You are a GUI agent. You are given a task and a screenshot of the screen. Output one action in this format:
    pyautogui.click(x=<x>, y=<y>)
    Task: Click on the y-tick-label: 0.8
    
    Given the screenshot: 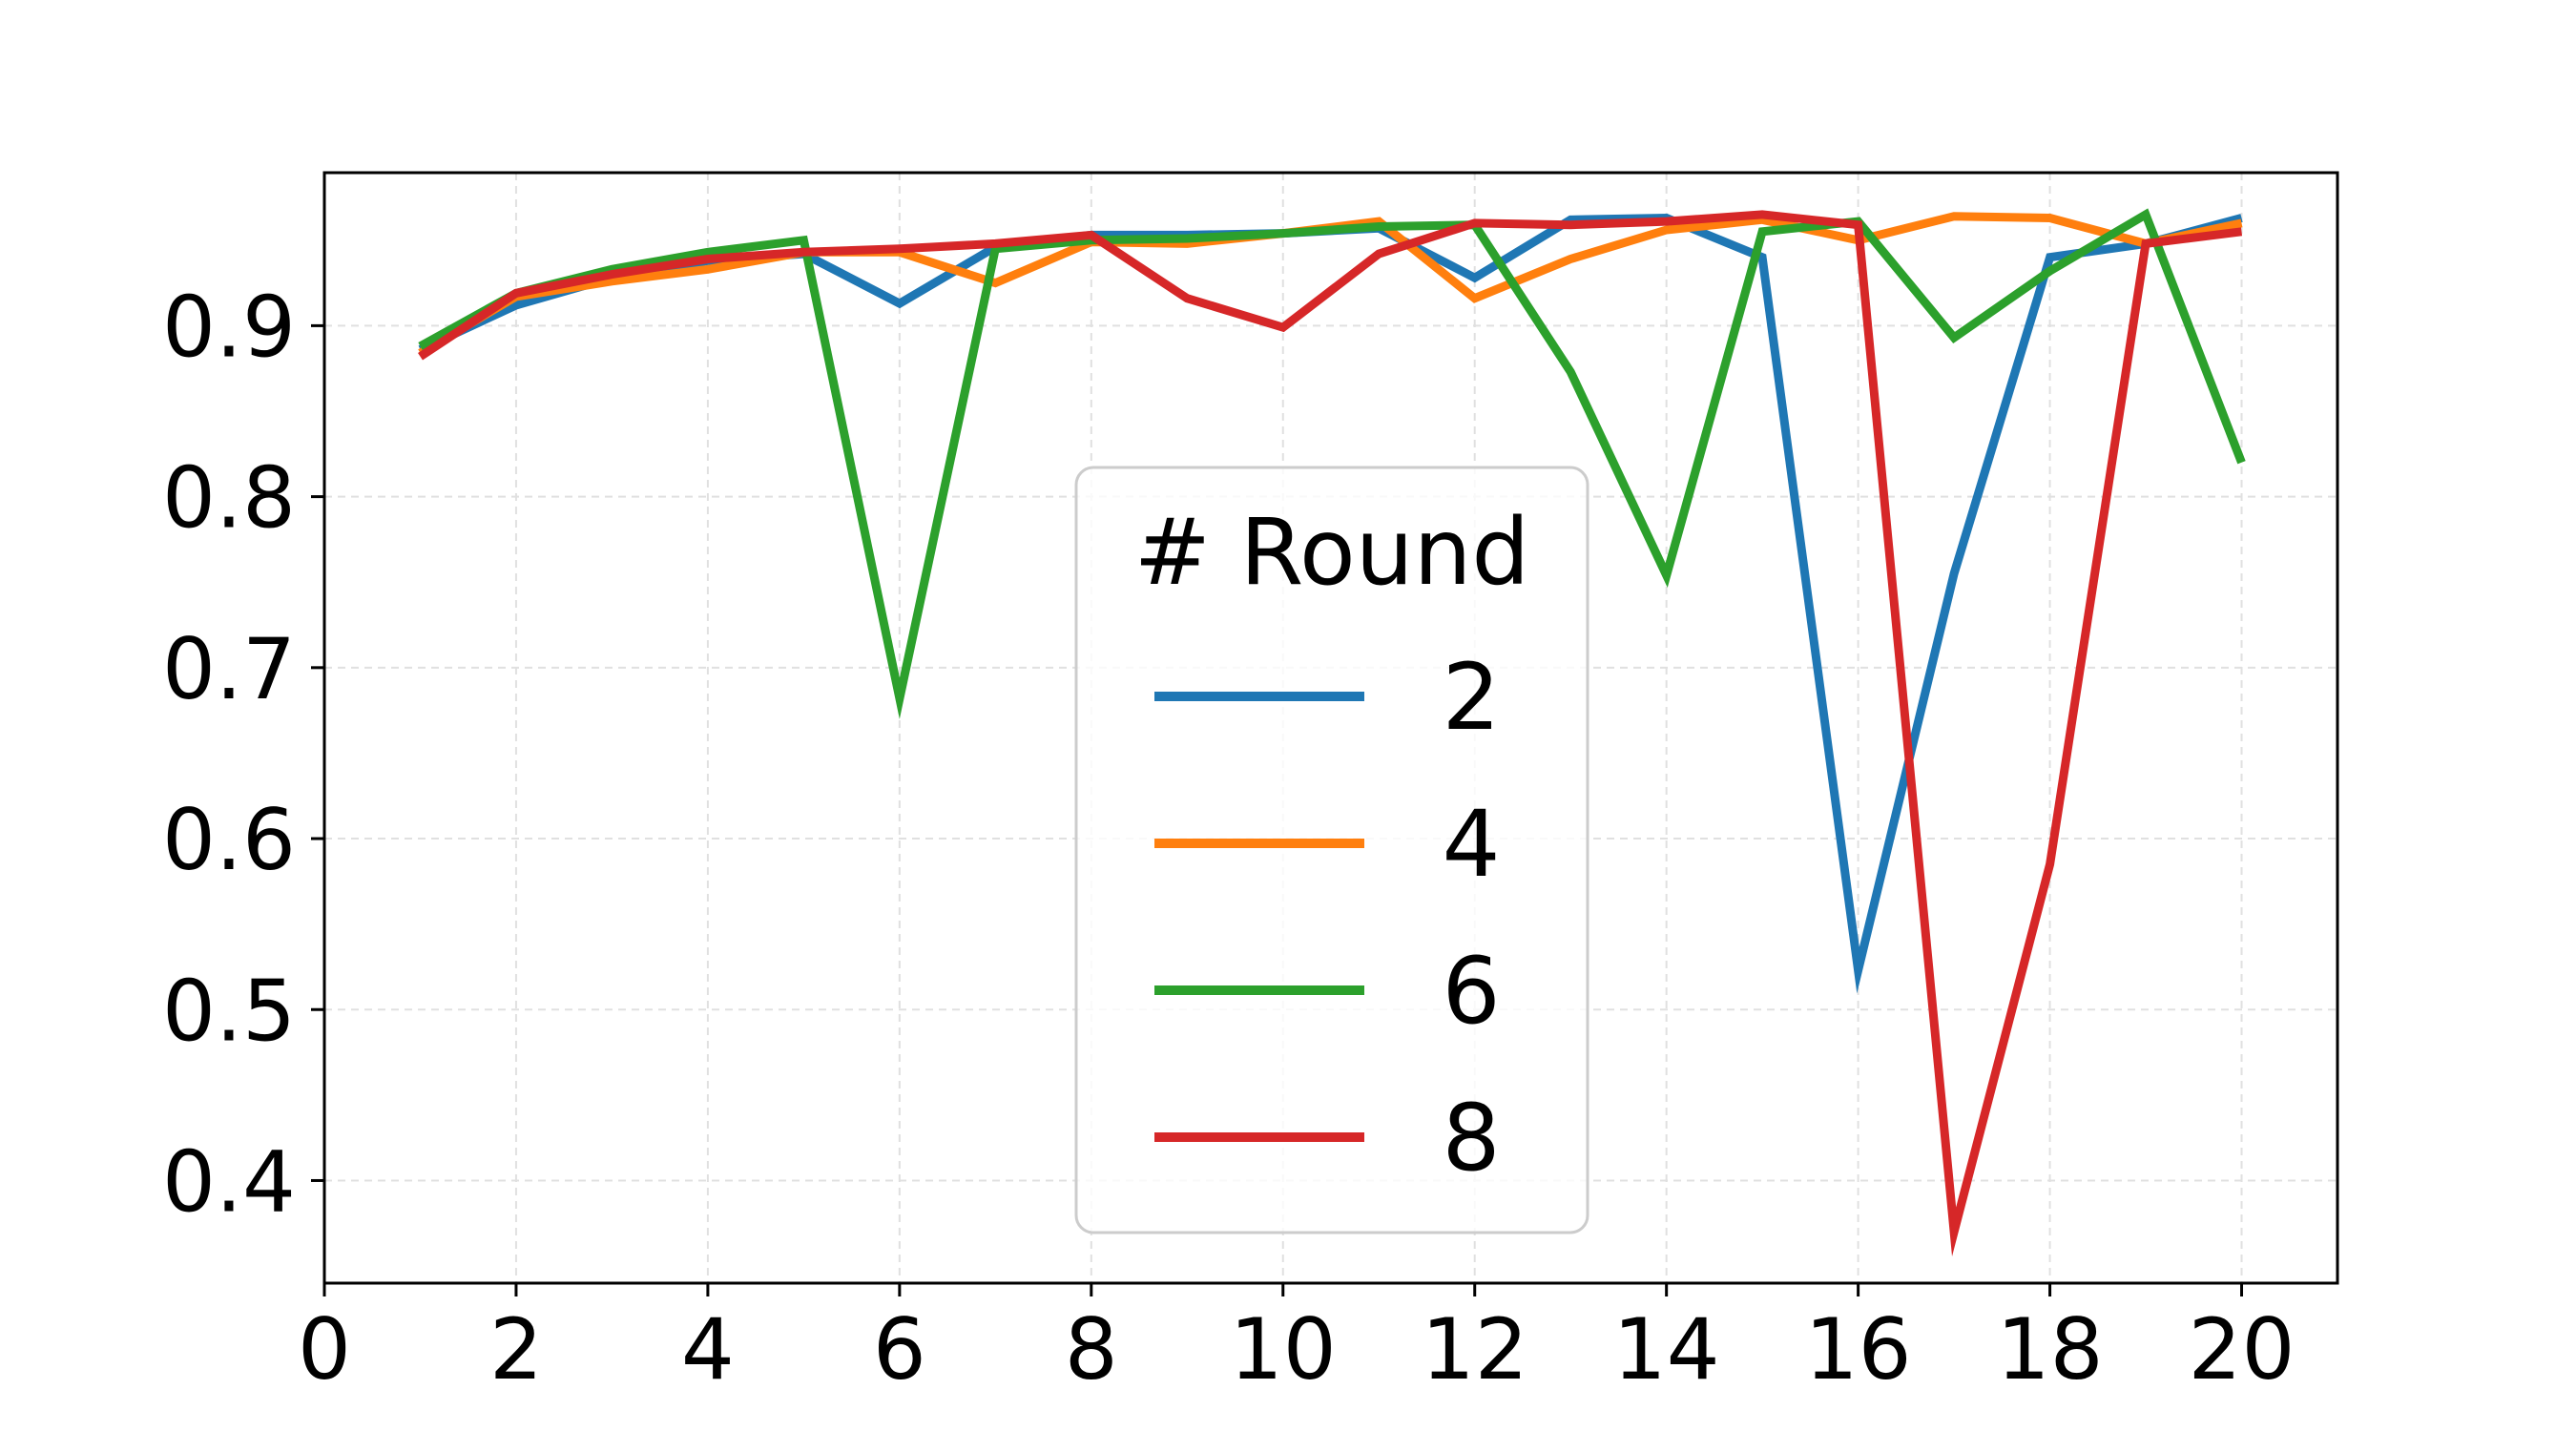 What is the action you would take?
    pyautogui.click(x=229, y=498)
    